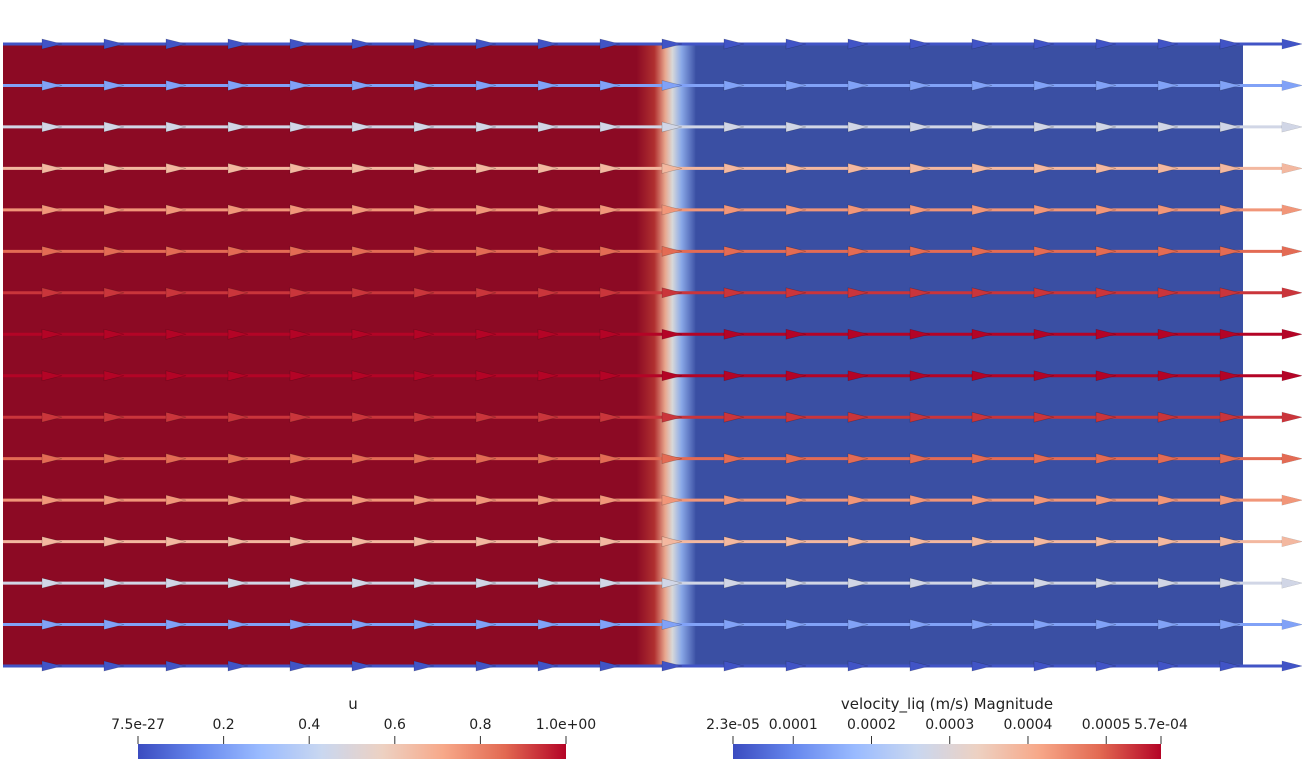 The height and width of the screenshot is (784, 1302). I want to click on legend-tick-label: 0.0003, so click(949, 725).